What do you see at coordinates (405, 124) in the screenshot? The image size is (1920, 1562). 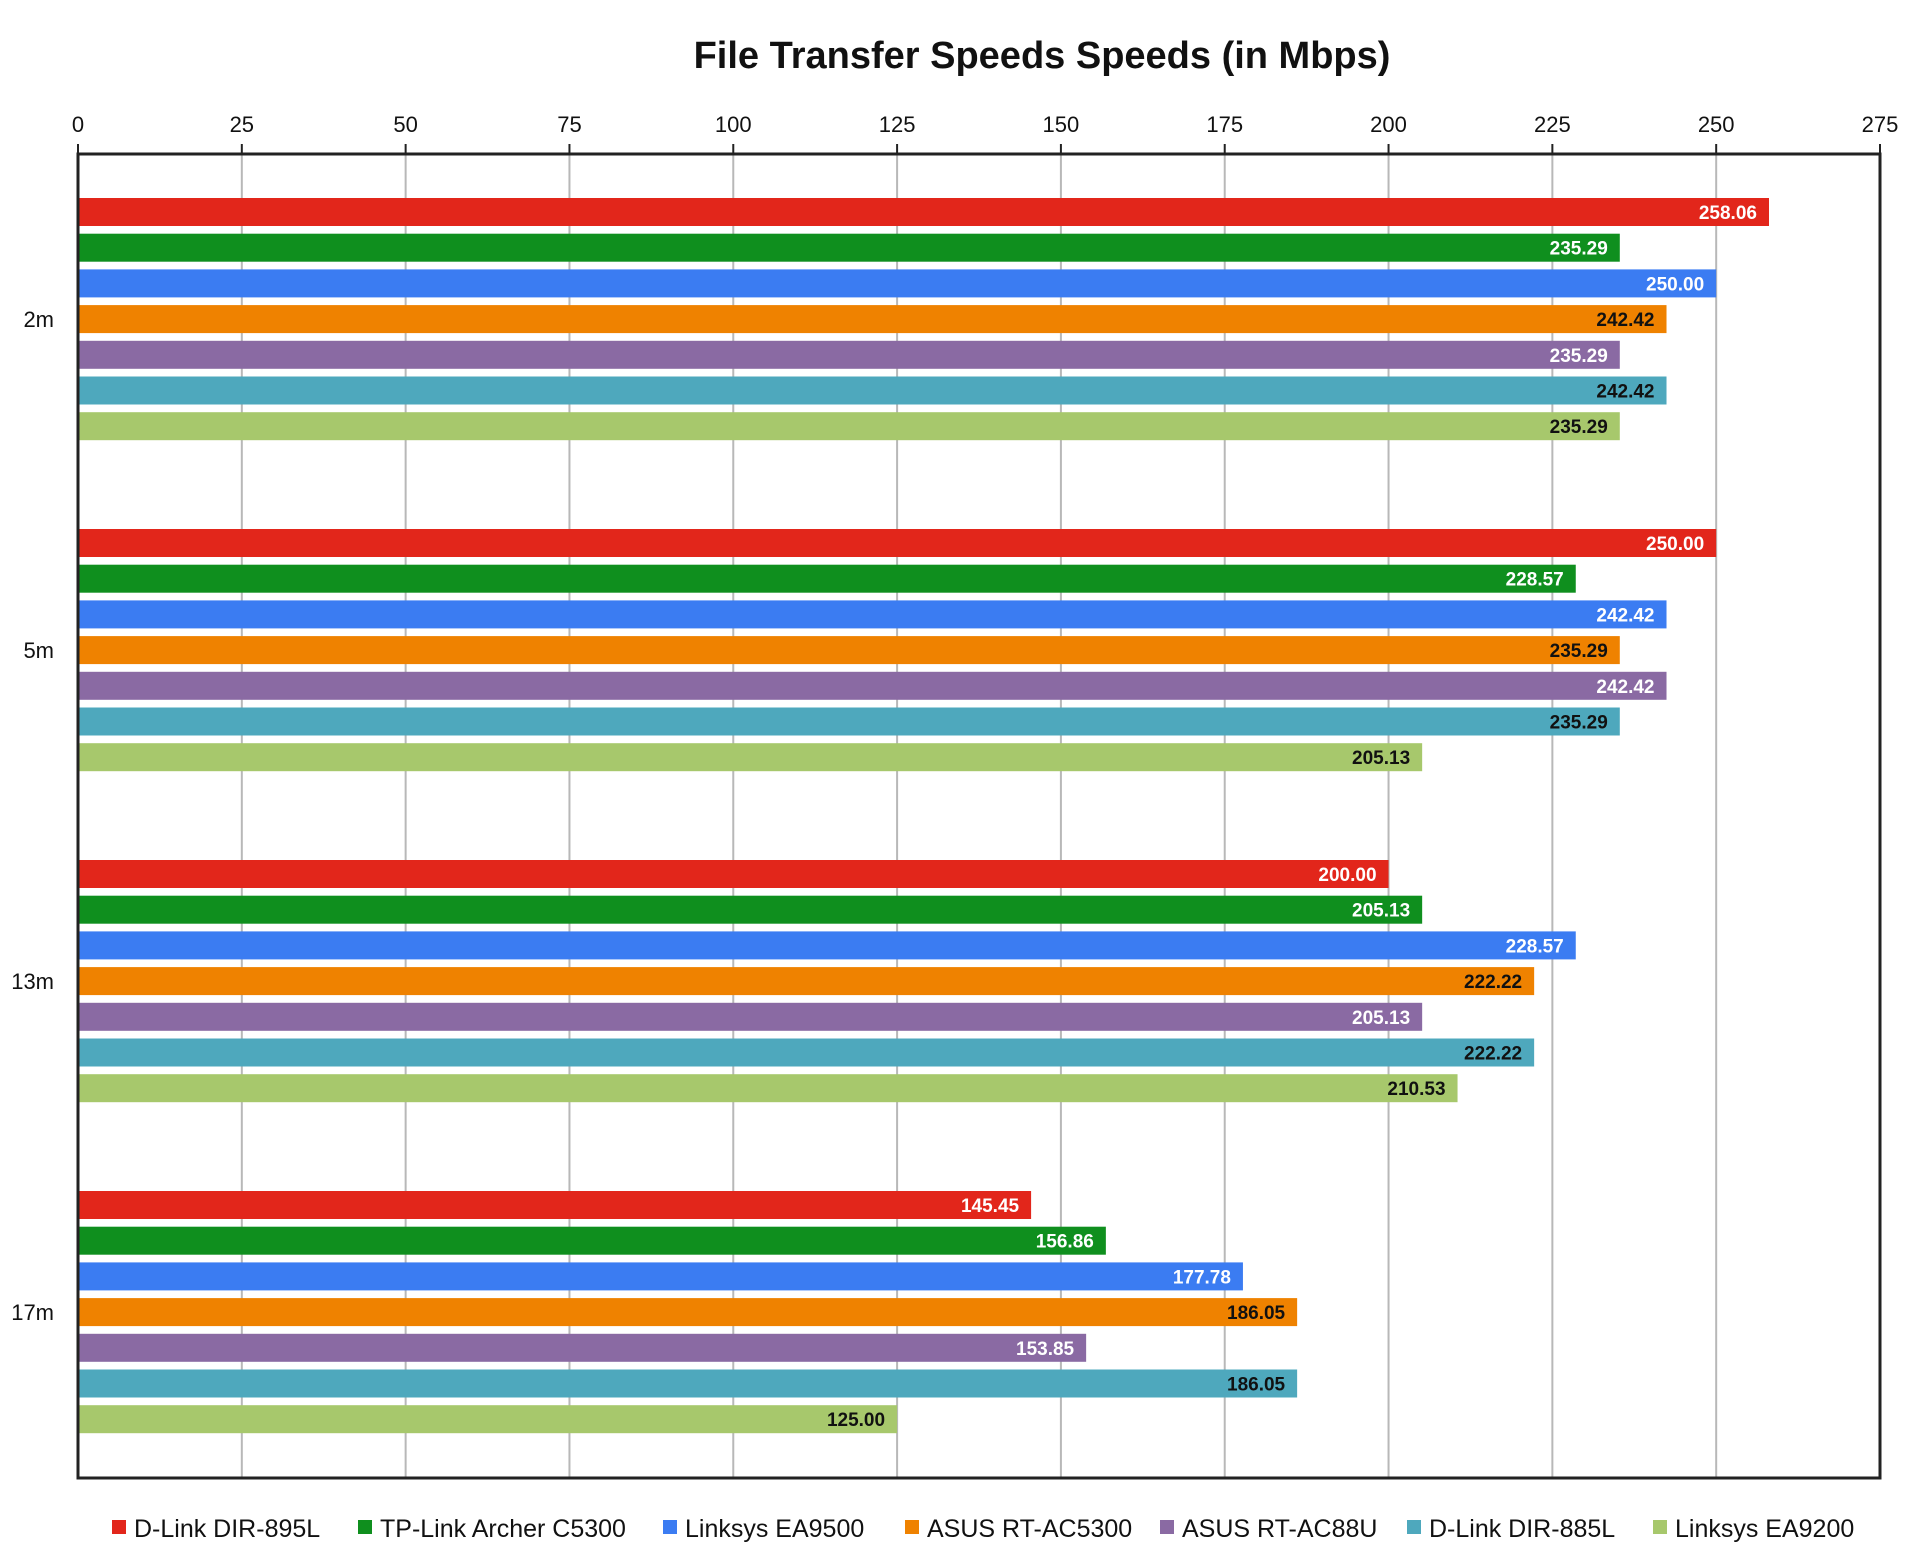 I see `tick-label-50: 50` at bounding box center [405, 124].